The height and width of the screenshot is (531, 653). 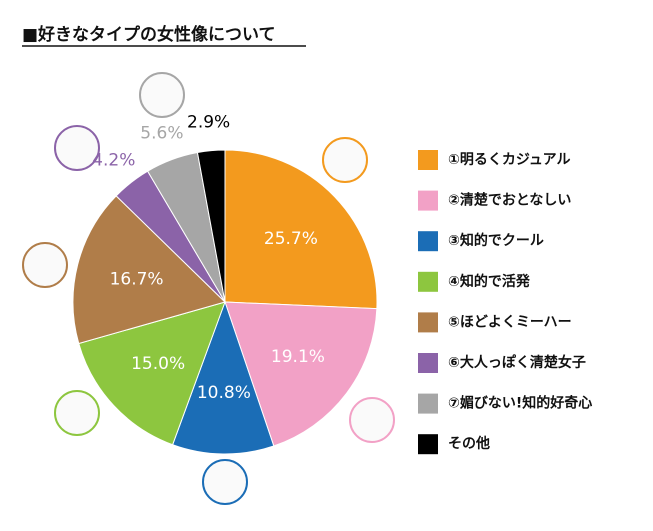 What do you see at coordinates (291, 239) in the screenshot?
I see `value-label: 25.7%` at bounding box center [291, 239].